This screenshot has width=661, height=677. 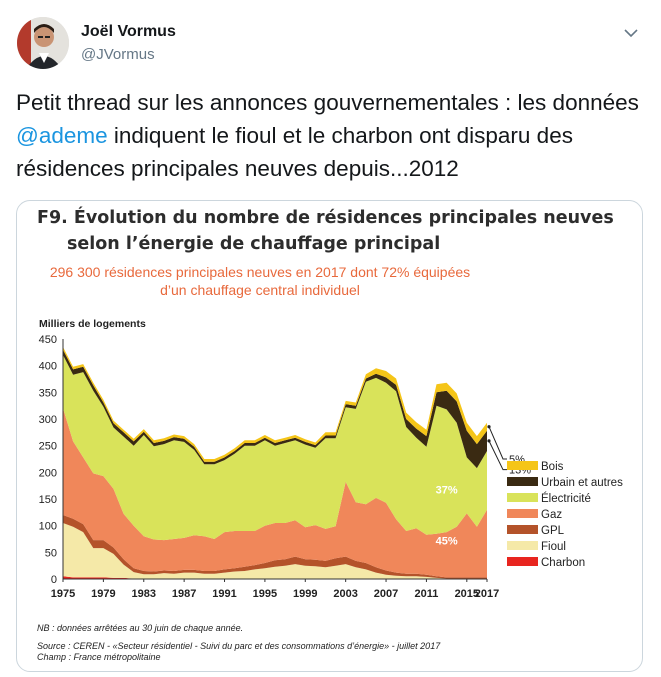 What do you see at coordinates (631, 33) in the screenshot?
I see `chevron-down-icon` at bounding box center [631, 33].